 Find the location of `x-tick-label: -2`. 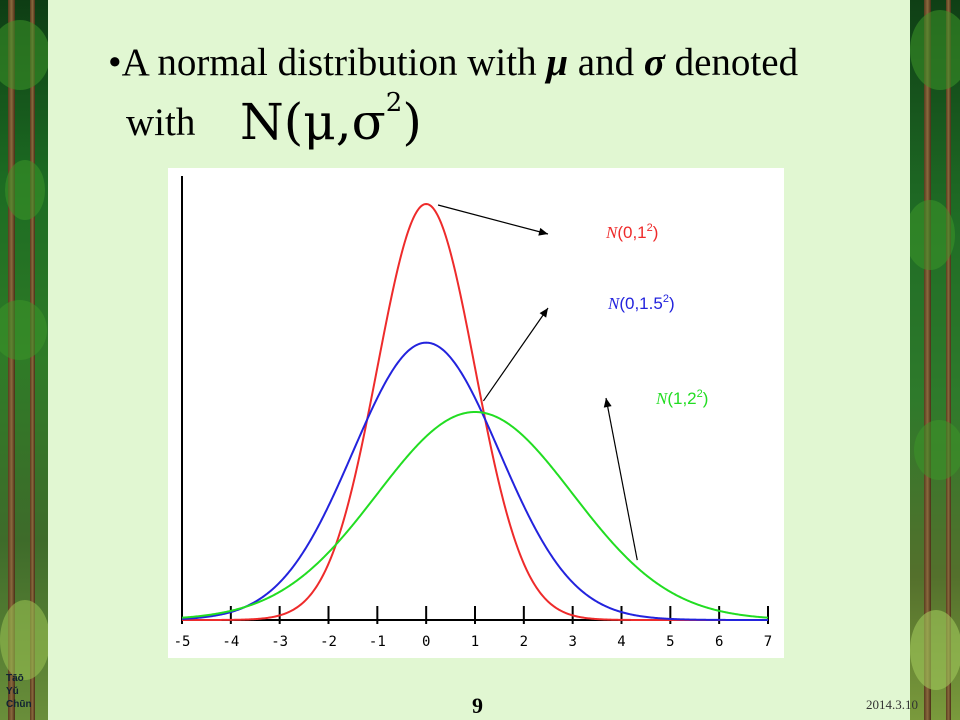

x-tick-label: -2 is located at coordinates (328, 642).